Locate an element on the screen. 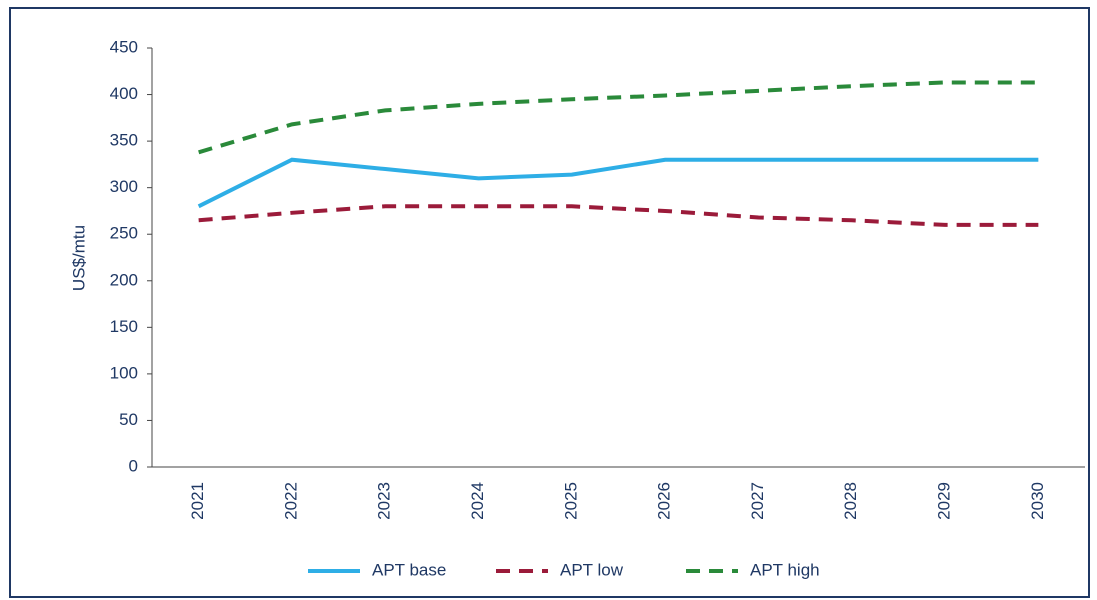 Image resolution: width=1097 pixels, height=600 pixels. x-tick-label: 2027 is located at coordinates (757, 501).